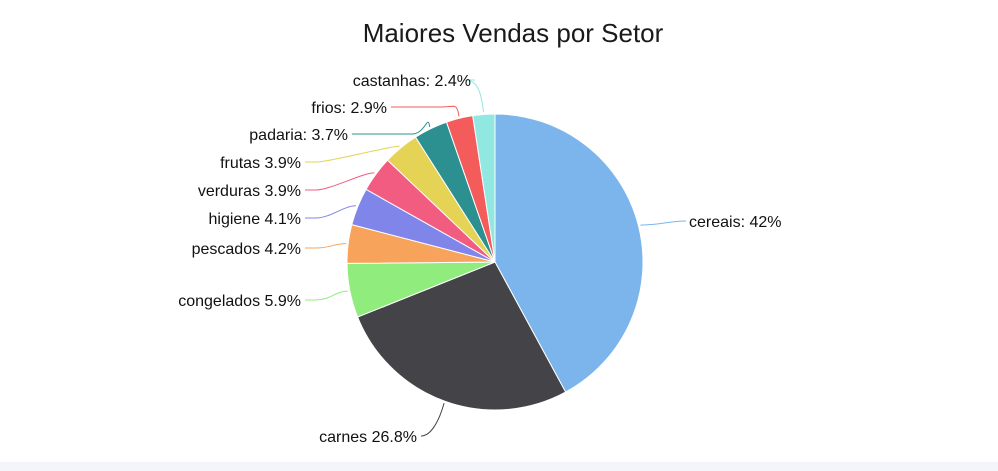 The image size is (998, 471). Describe the element at coordinates (254, 219) in the screenshot. I see `data-label-higiene: higiene 4.1%` at that location.